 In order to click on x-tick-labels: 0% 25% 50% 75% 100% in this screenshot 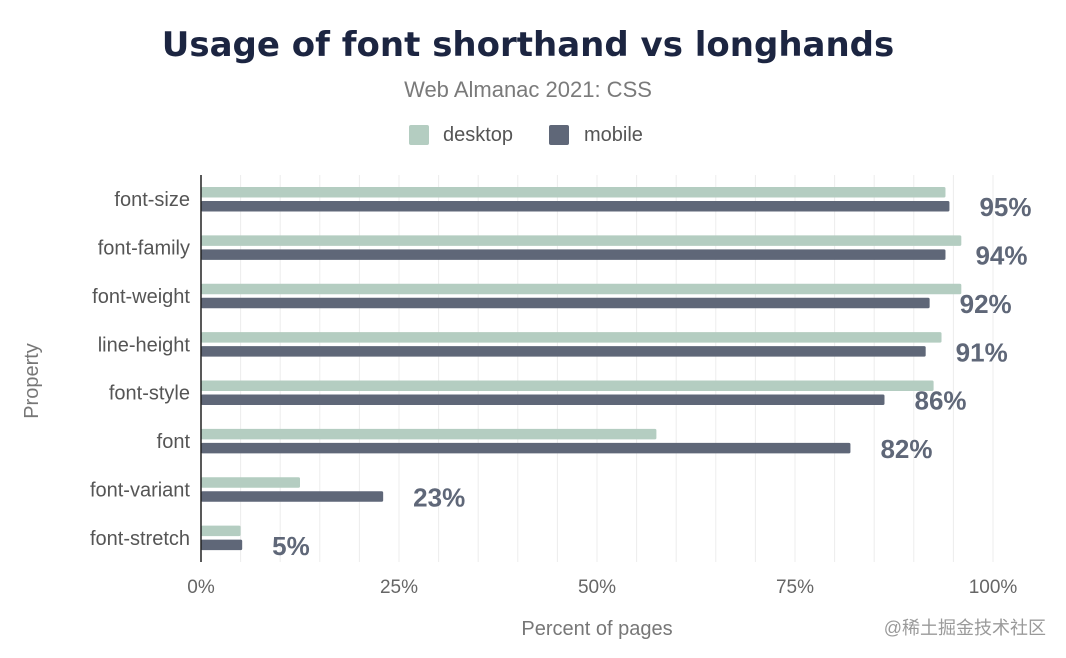, I will do `click(602, 587)`.